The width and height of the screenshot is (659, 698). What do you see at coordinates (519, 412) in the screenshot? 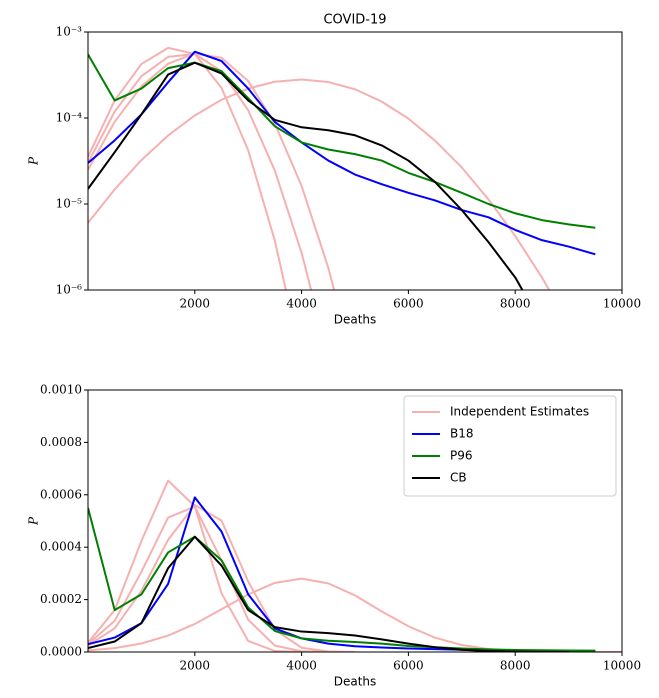
I see `legend-label: Independent Estimates` at bounding box center [519, 412].